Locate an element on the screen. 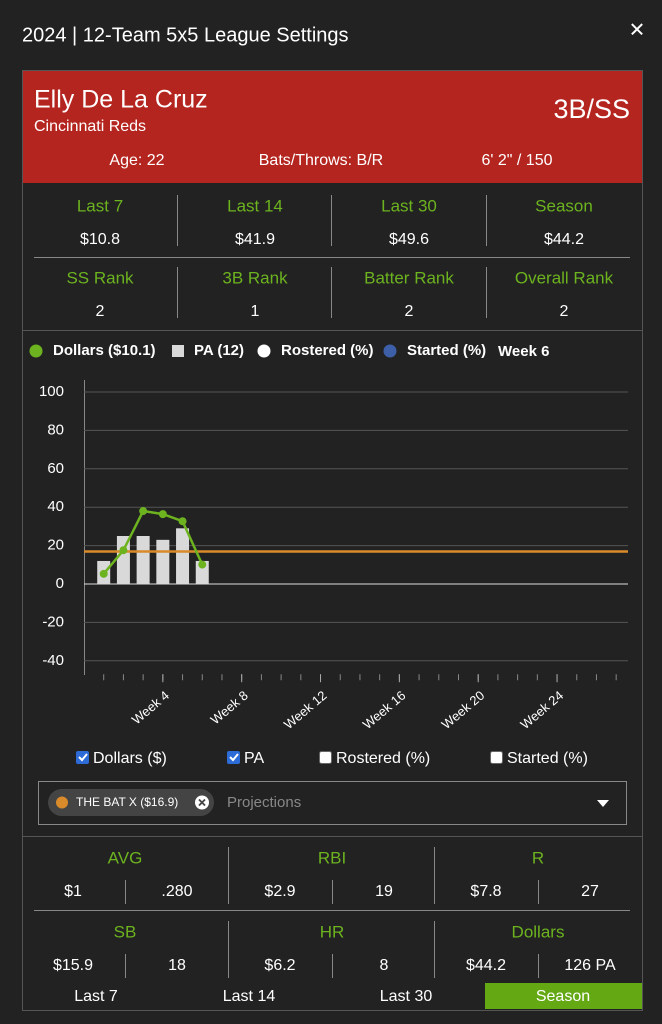 This screenshot has height=1024, width=662. tab: Last 30 is located at coordinates (406, 996).